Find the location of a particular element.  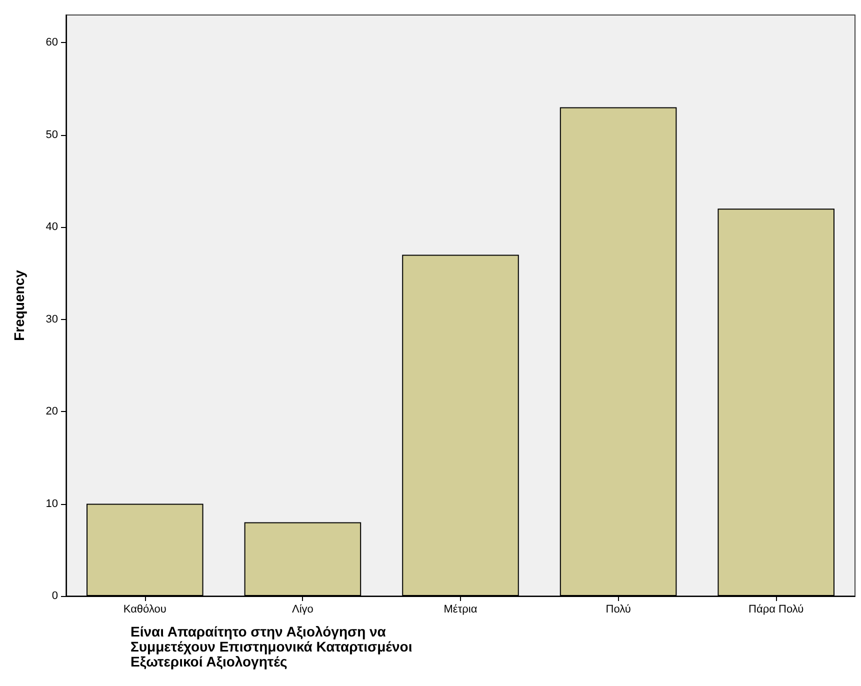

y-tick-label: 40 is located at coordinates (52, 227).